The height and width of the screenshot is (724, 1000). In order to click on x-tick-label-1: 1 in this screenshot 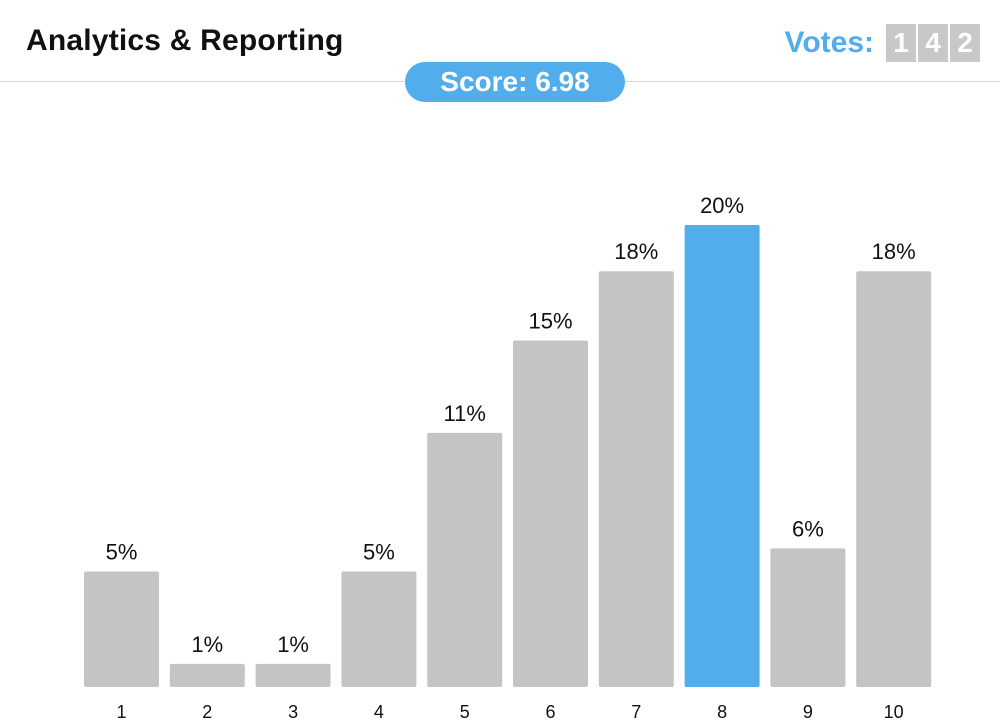, I will do `click(121, 712)`.